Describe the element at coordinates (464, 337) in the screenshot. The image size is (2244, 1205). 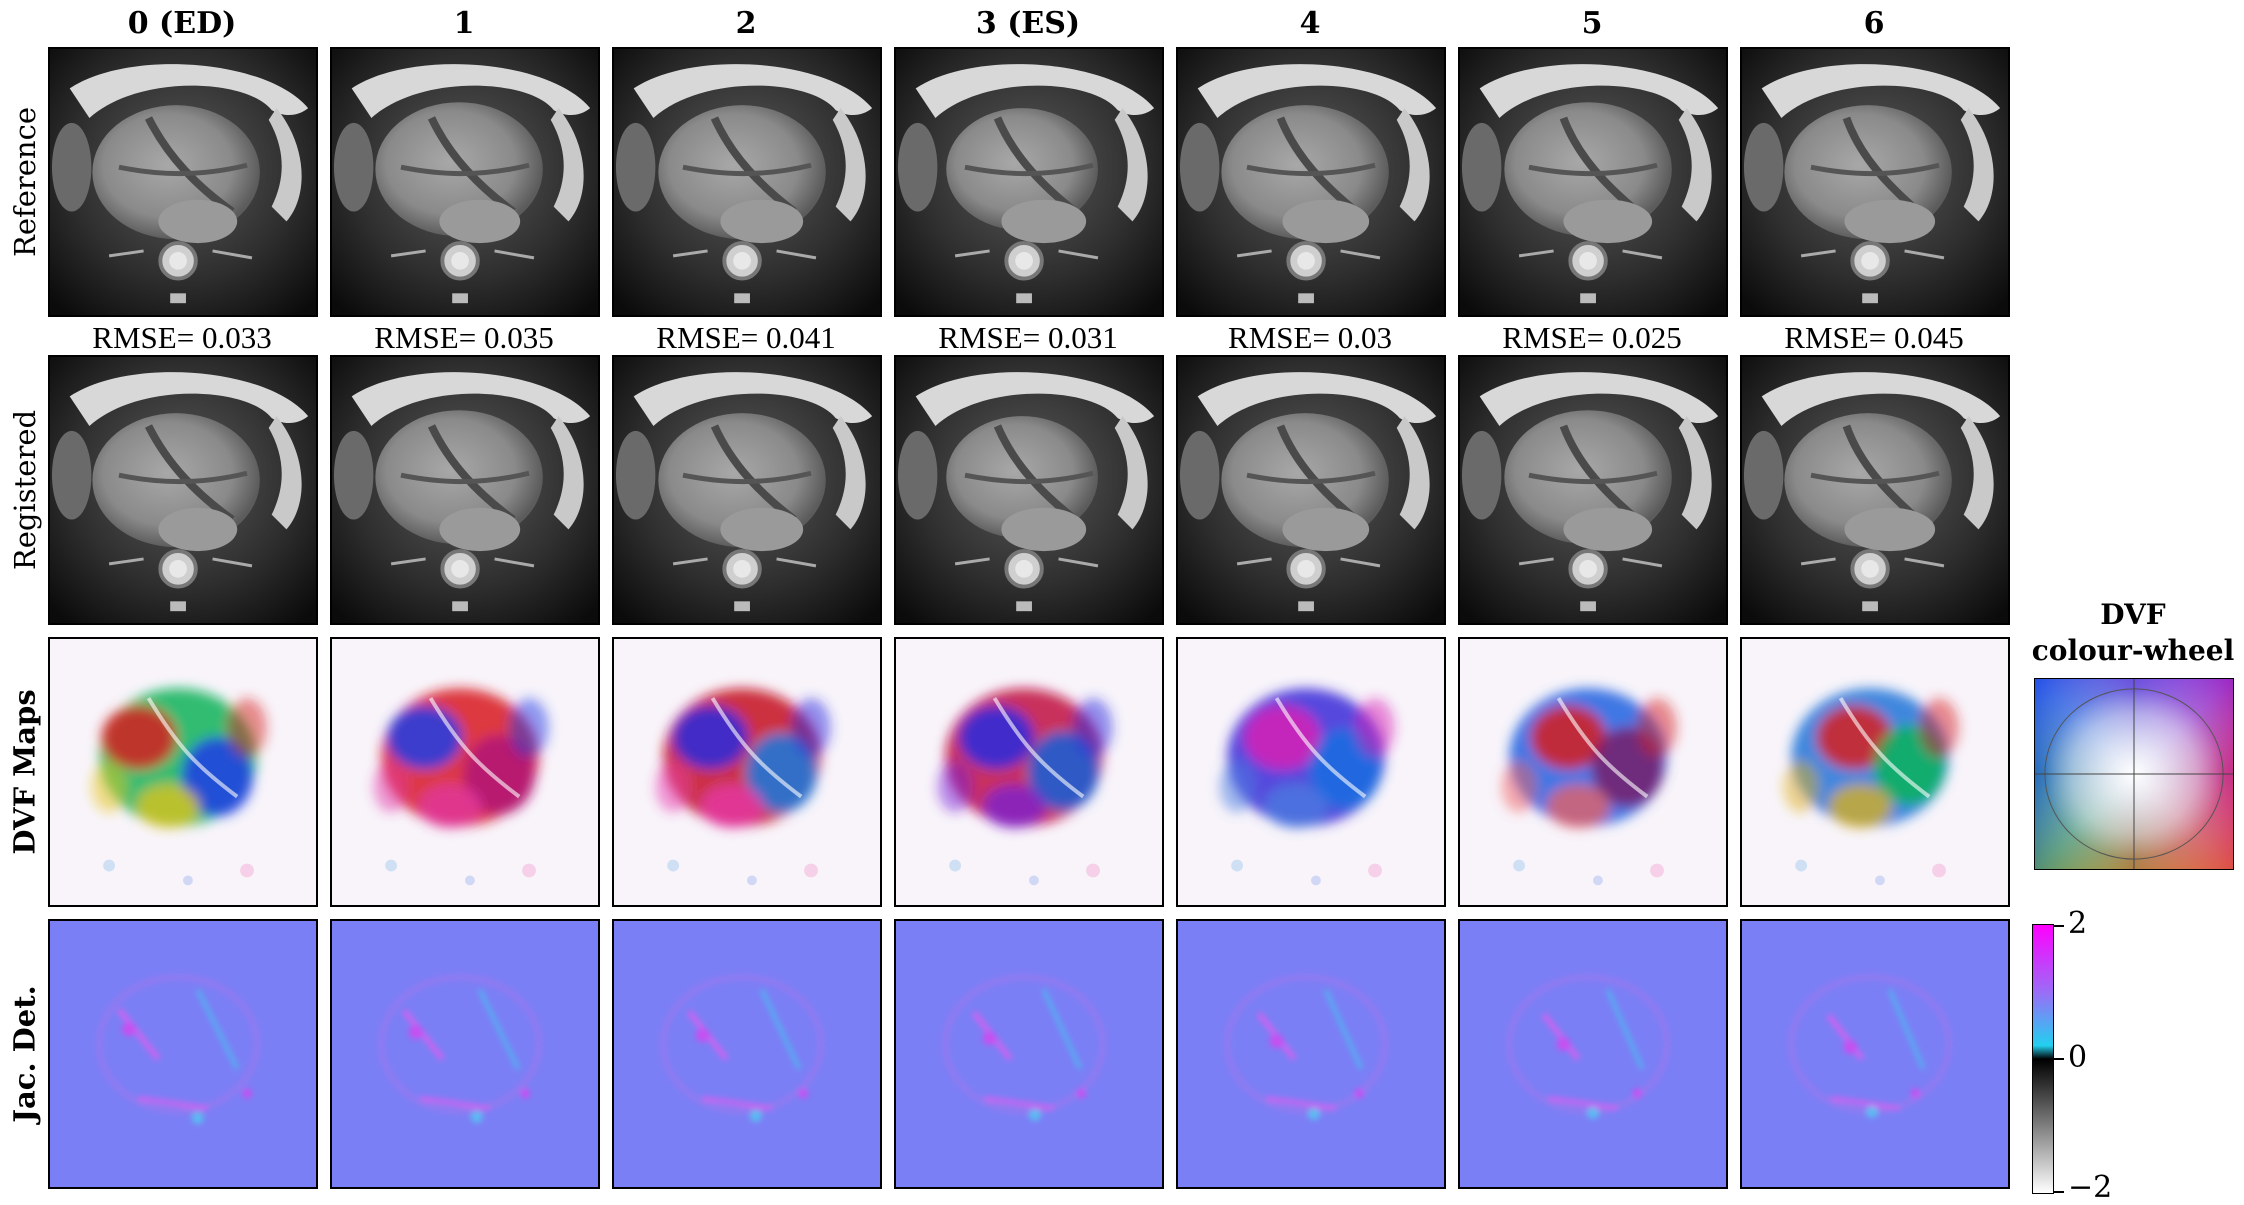
I see `rmse-label-1: RMSE= 0.035` at that location.